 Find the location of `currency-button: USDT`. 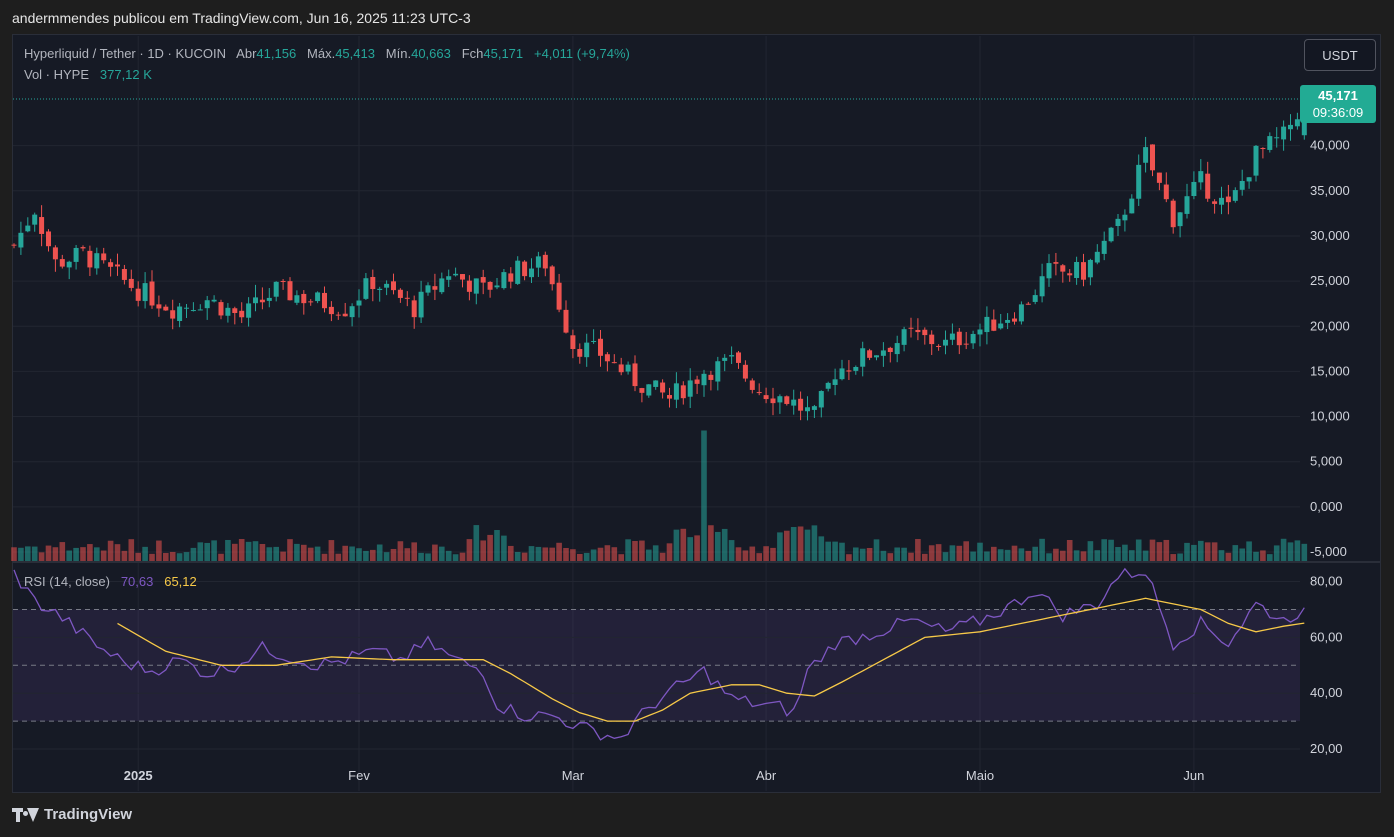

currency-button: USDT is located at coordinates (1340, 55).